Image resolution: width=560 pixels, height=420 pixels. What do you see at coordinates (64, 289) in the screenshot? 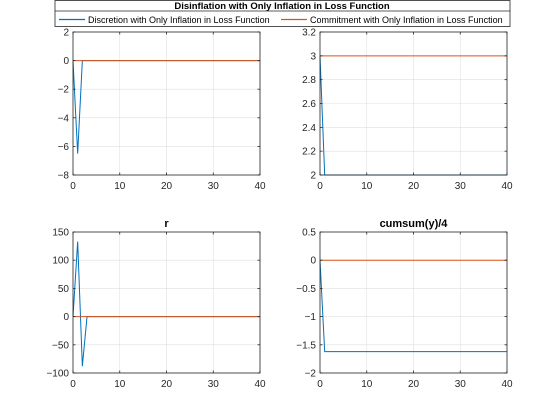
I see `y-tick-label: 50` at bounding box center [64, 289].